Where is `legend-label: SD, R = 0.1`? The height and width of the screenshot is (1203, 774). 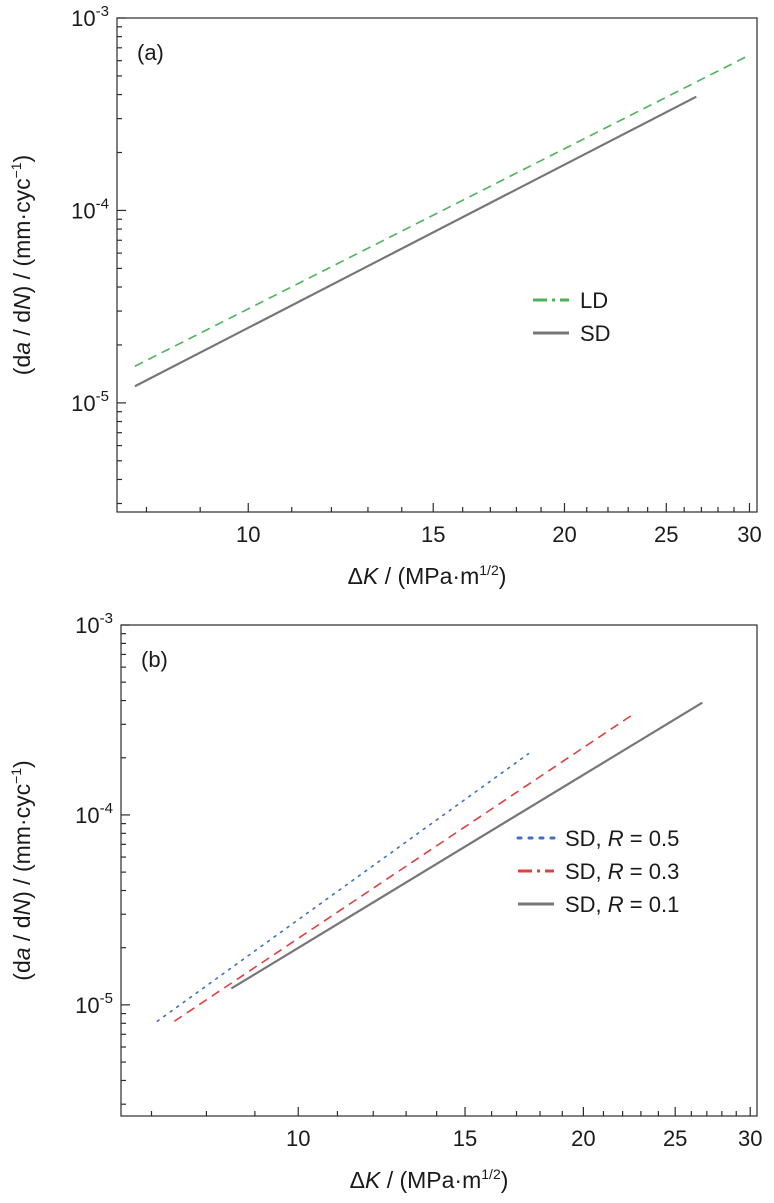 legend-label: SD, R = 0.1 is located at coordinates (622, 904).